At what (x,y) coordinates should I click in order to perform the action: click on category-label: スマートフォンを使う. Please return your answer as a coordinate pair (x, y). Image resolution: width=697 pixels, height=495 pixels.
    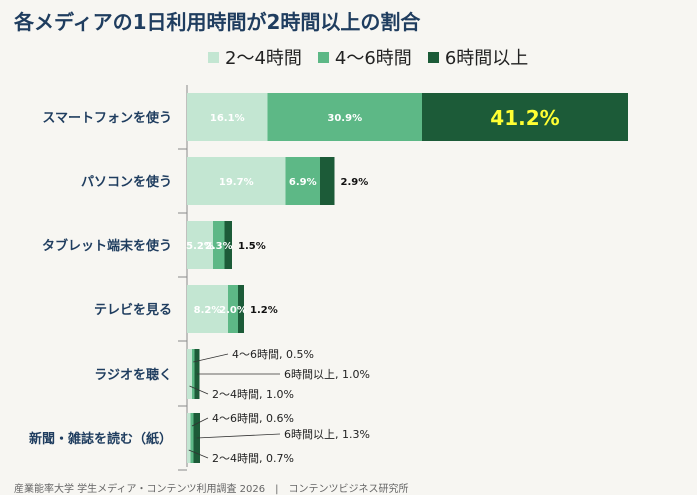
    Looking at the image, I should click on (107, 118).